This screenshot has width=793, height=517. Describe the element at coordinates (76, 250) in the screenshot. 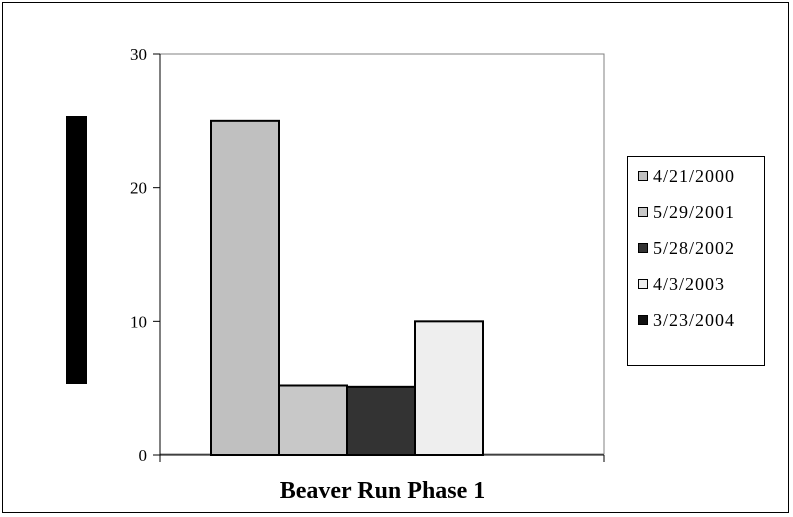

I see `redacted-axis-label` at that location.